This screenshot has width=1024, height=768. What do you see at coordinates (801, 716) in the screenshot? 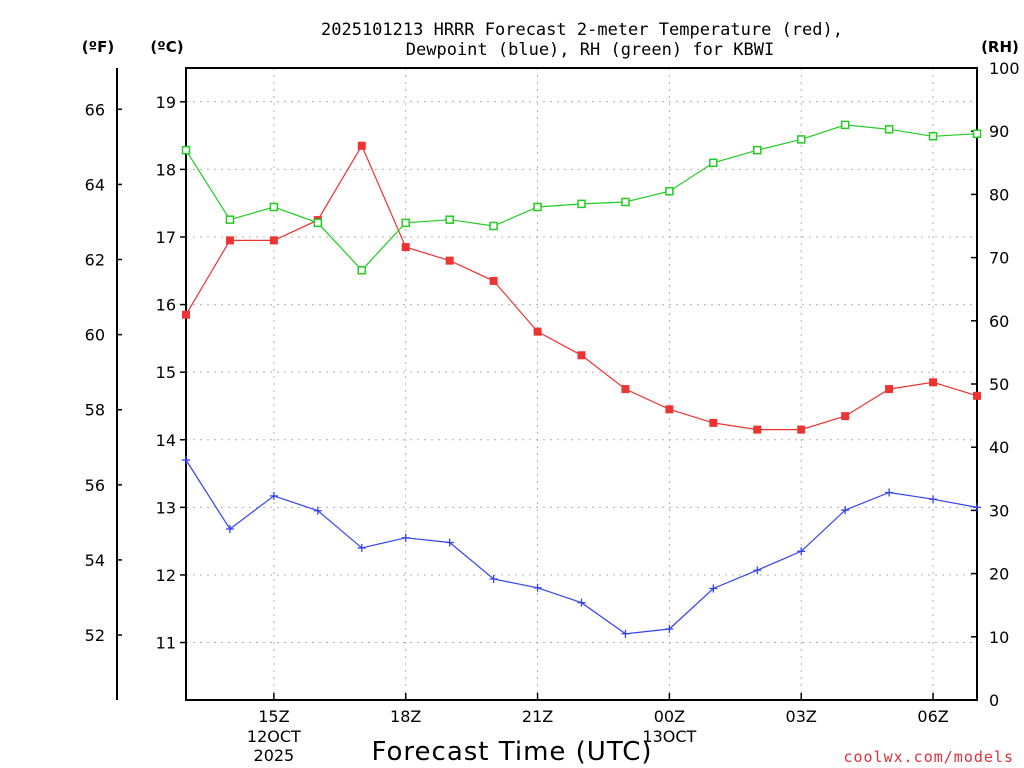
I see `time-tick-label: 03Z` at bounding box center [801, 716].